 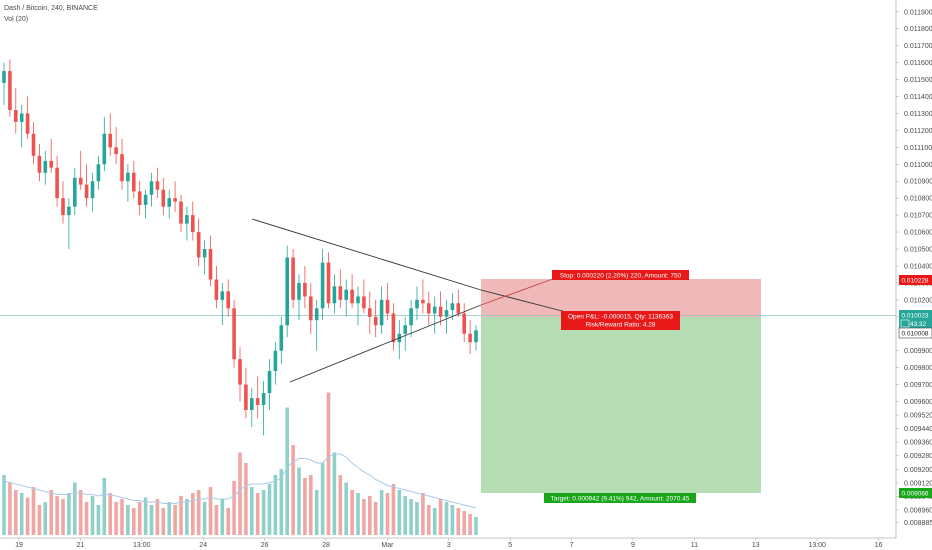 I want to click on price-tick-label: 0.008885, so click(x=918, y=523).